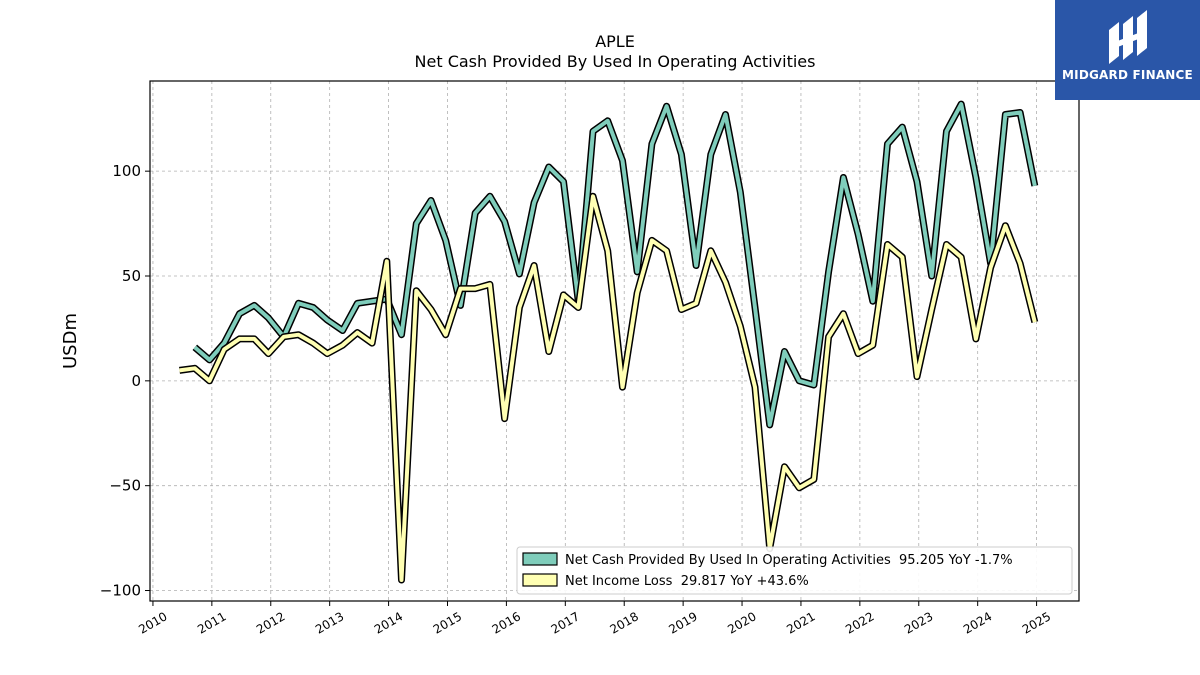 The image size is (1200, 675). Describe the element at coordinates (506, 622) in the screenshot. I see `x-tick-label: 2016` at that location.